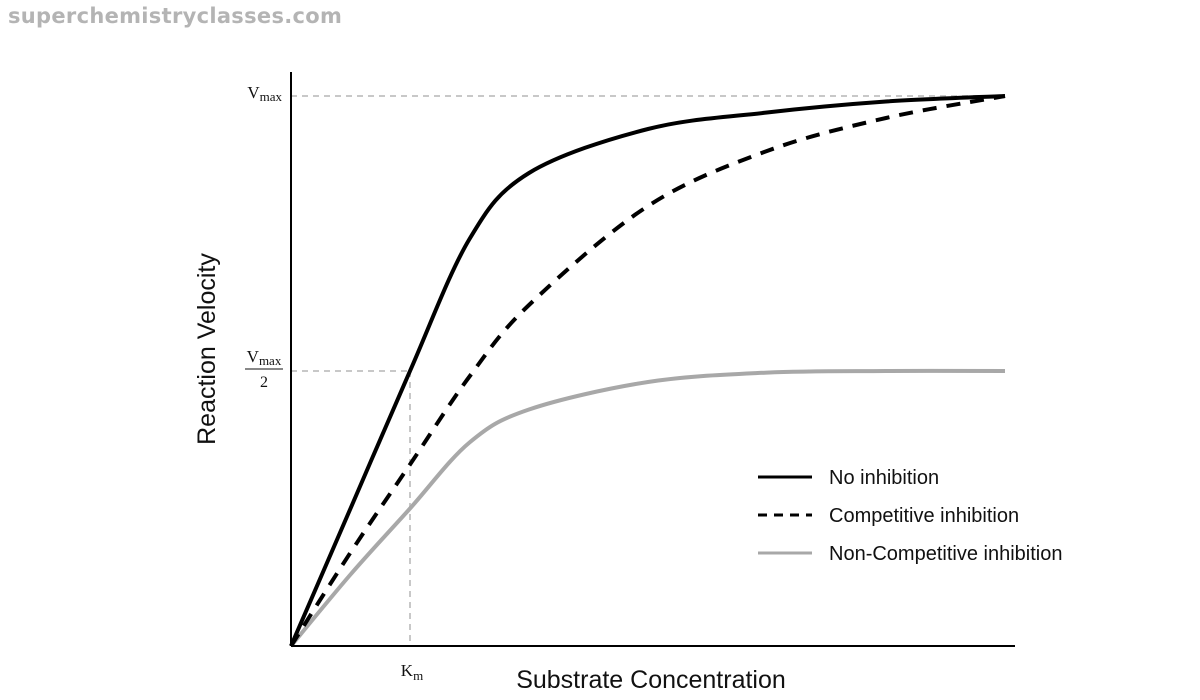 The image size is (1200, 700). Describe the element at coordinates (884, 478) in the screenshot. I see `legend-label-1: No inhibition` at that location.